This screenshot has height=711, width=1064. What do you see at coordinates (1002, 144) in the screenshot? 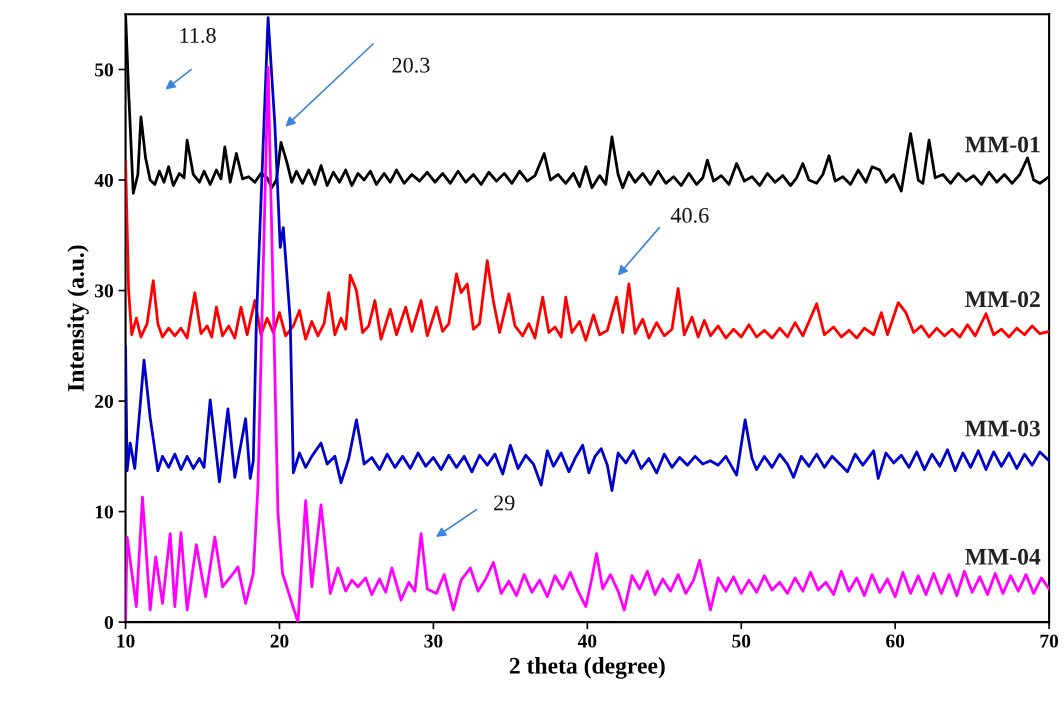
I see `series-label: MM-01` at bounding box center [1002, 144].